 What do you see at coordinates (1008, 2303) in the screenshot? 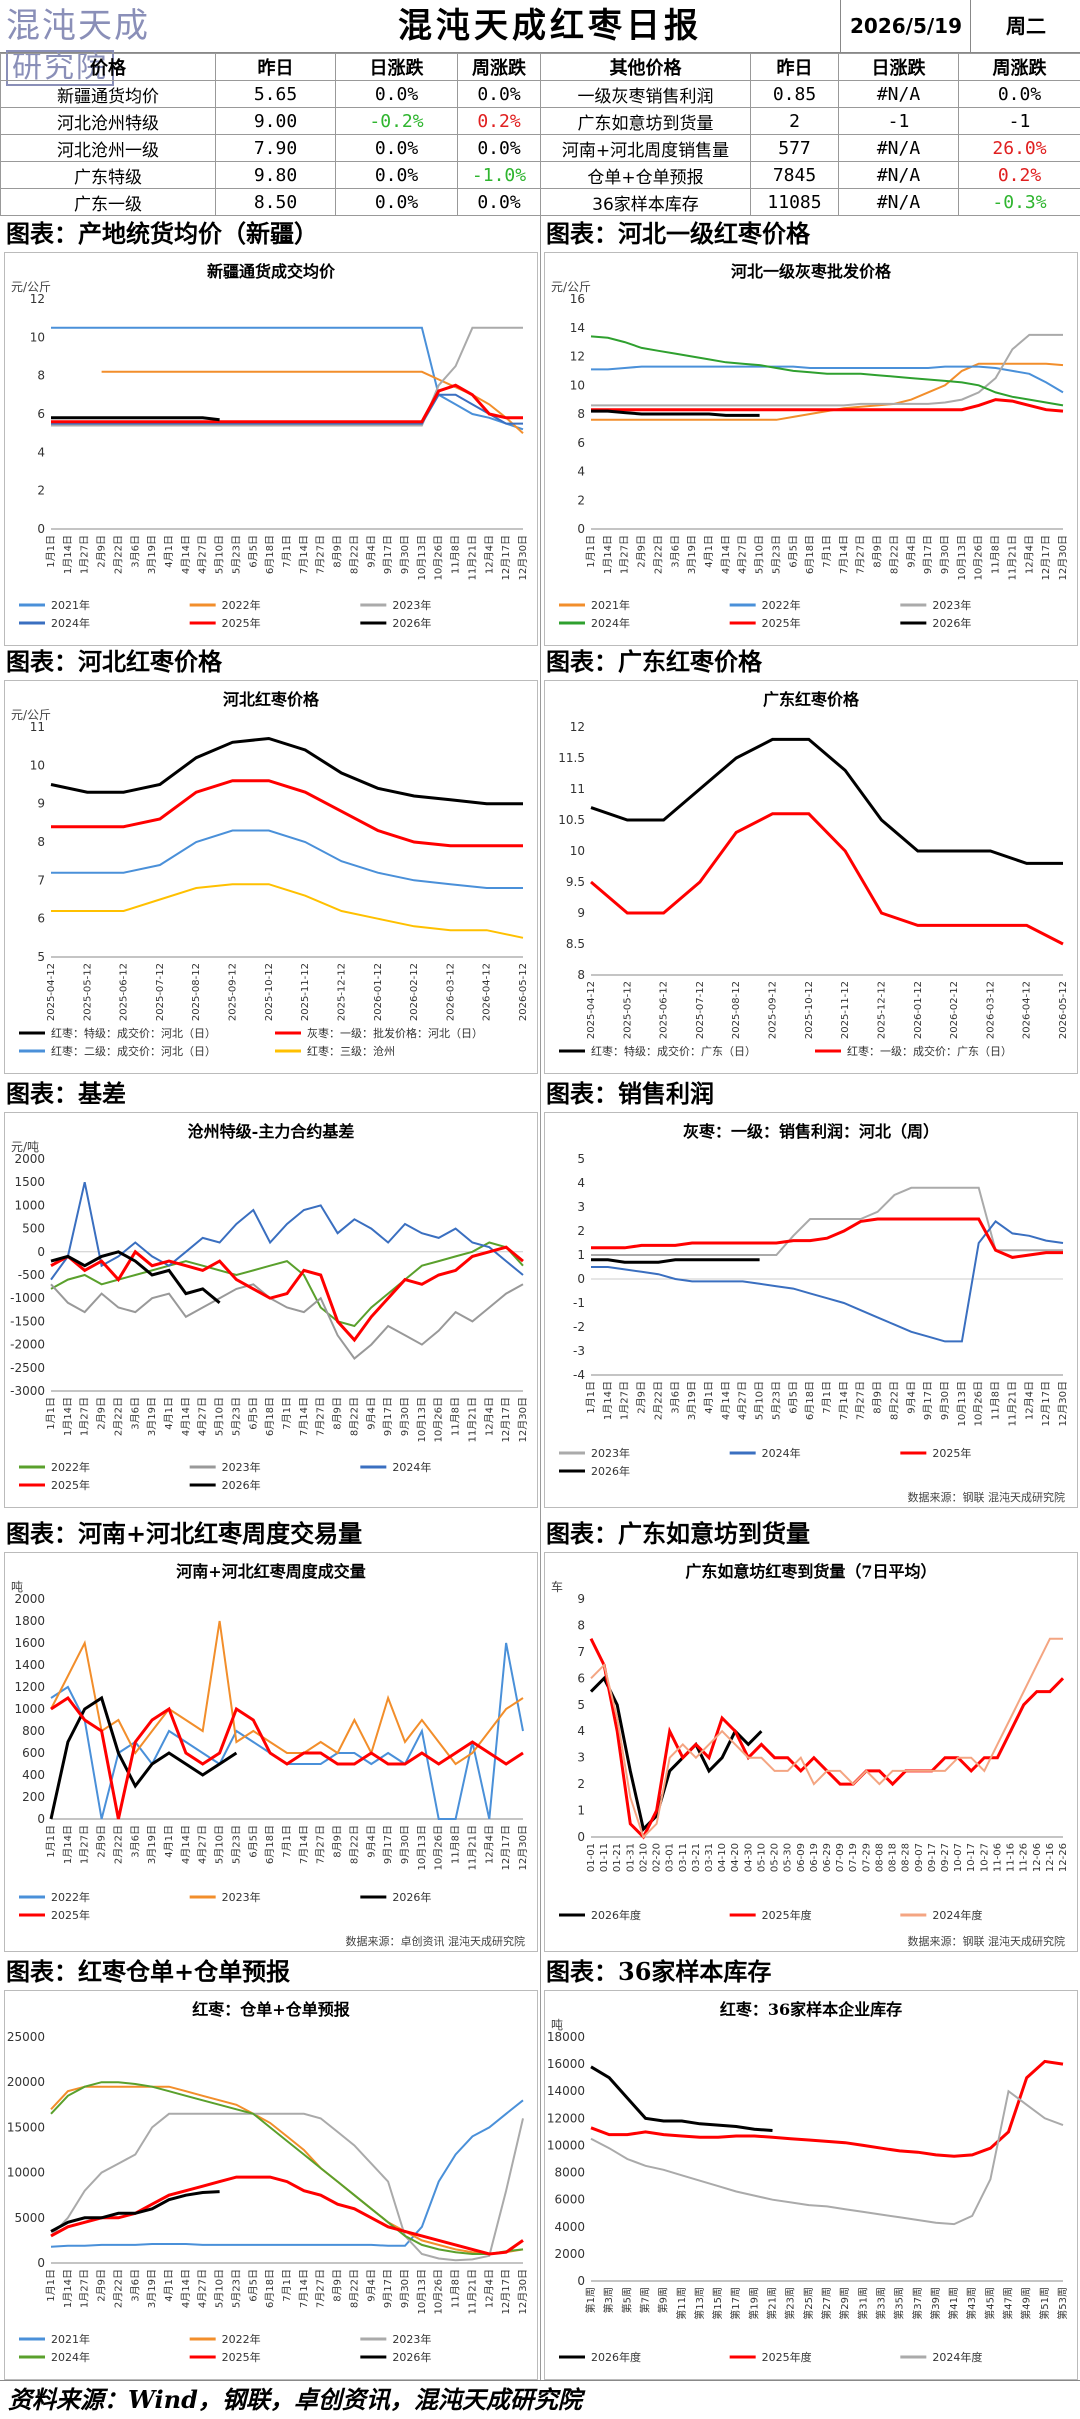
I see `x-tick-label: 第47周` at bounding box center [1008, 2303].